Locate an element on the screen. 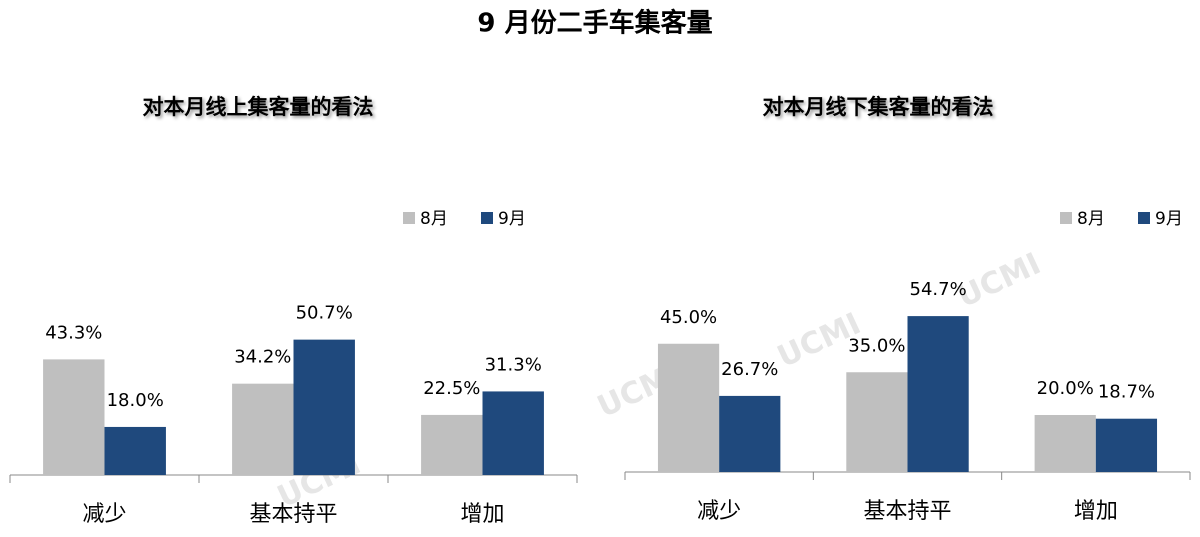  data-label: 31.3% is located at coordinates (513, 364).